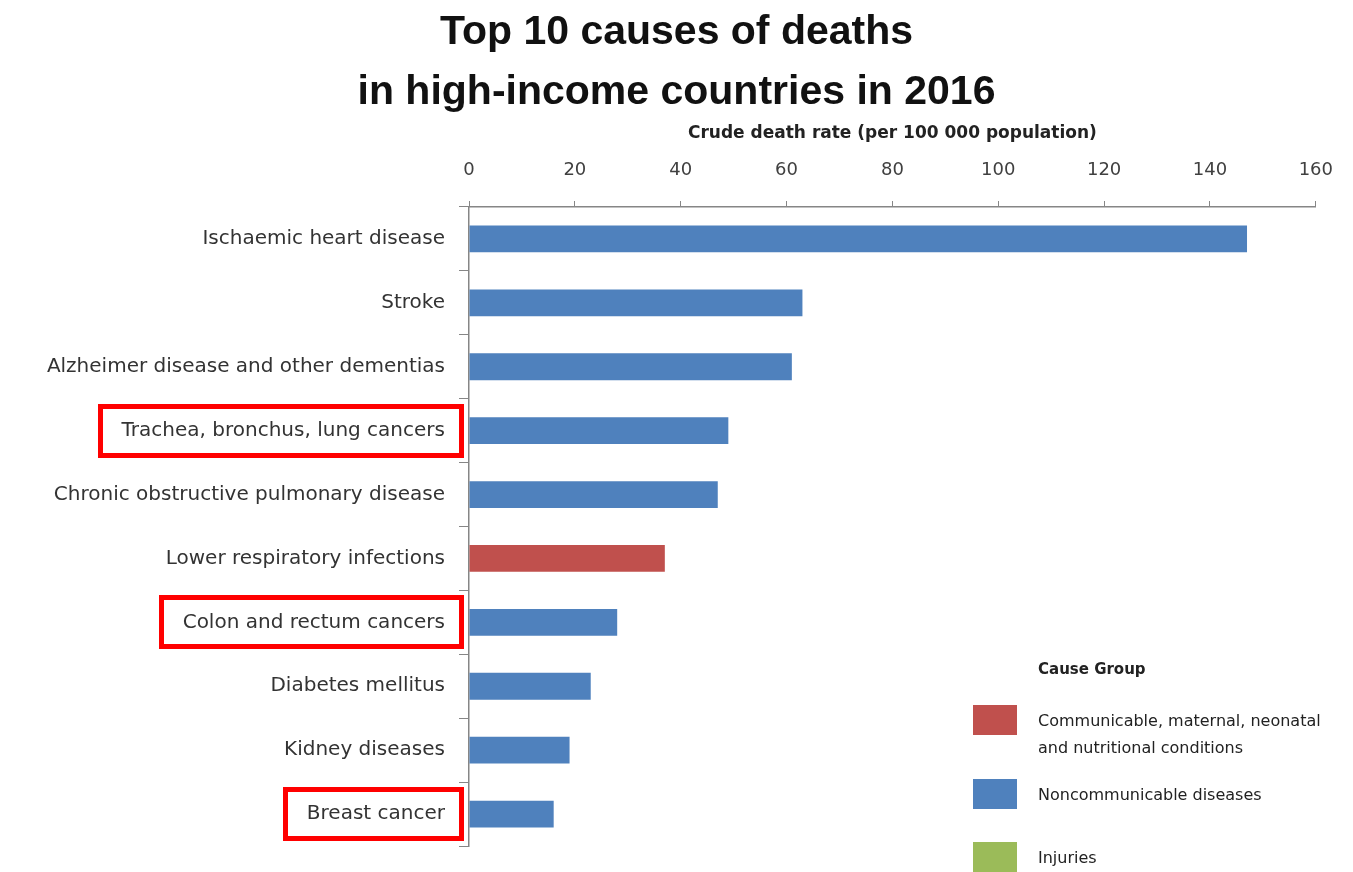  I want to click on x-tick-label: 40, so click(681, 168).